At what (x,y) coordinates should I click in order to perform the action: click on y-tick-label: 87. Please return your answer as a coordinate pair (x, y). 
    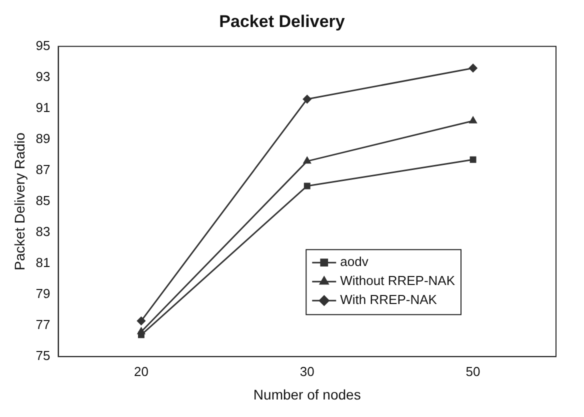
    Looking at the image, I should click on (43, 170).